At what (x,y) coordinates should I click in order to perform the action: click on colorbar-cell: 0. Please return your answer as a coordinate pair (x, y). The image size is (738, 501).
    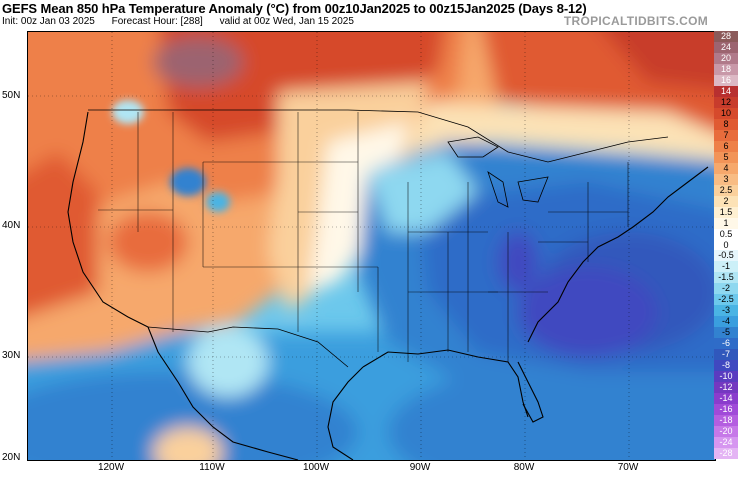
    Looking at the image, I should click on (726, 245).